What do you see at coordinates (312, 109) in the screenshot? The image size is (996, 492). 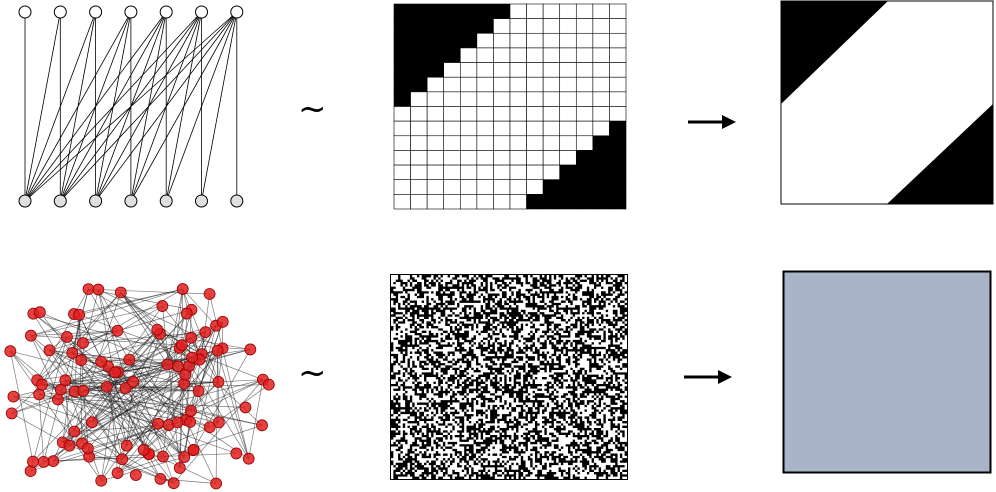 I see `equivalence-symbol-1: ~` at bounding box center [312, 109].